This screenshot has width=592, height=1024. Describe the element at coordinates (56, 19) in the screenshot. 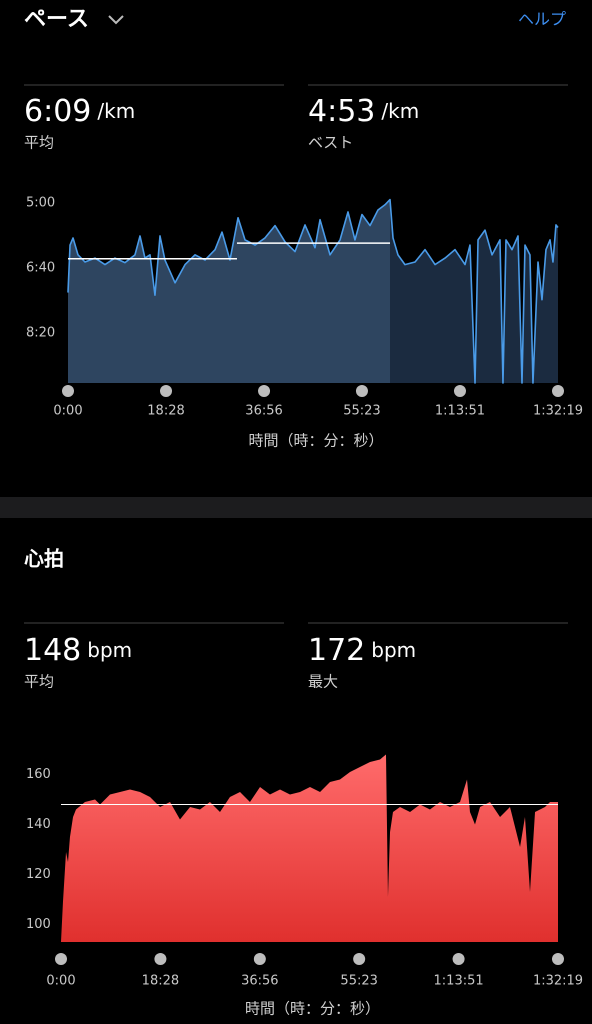

I see `section-title: ペース` at that location.